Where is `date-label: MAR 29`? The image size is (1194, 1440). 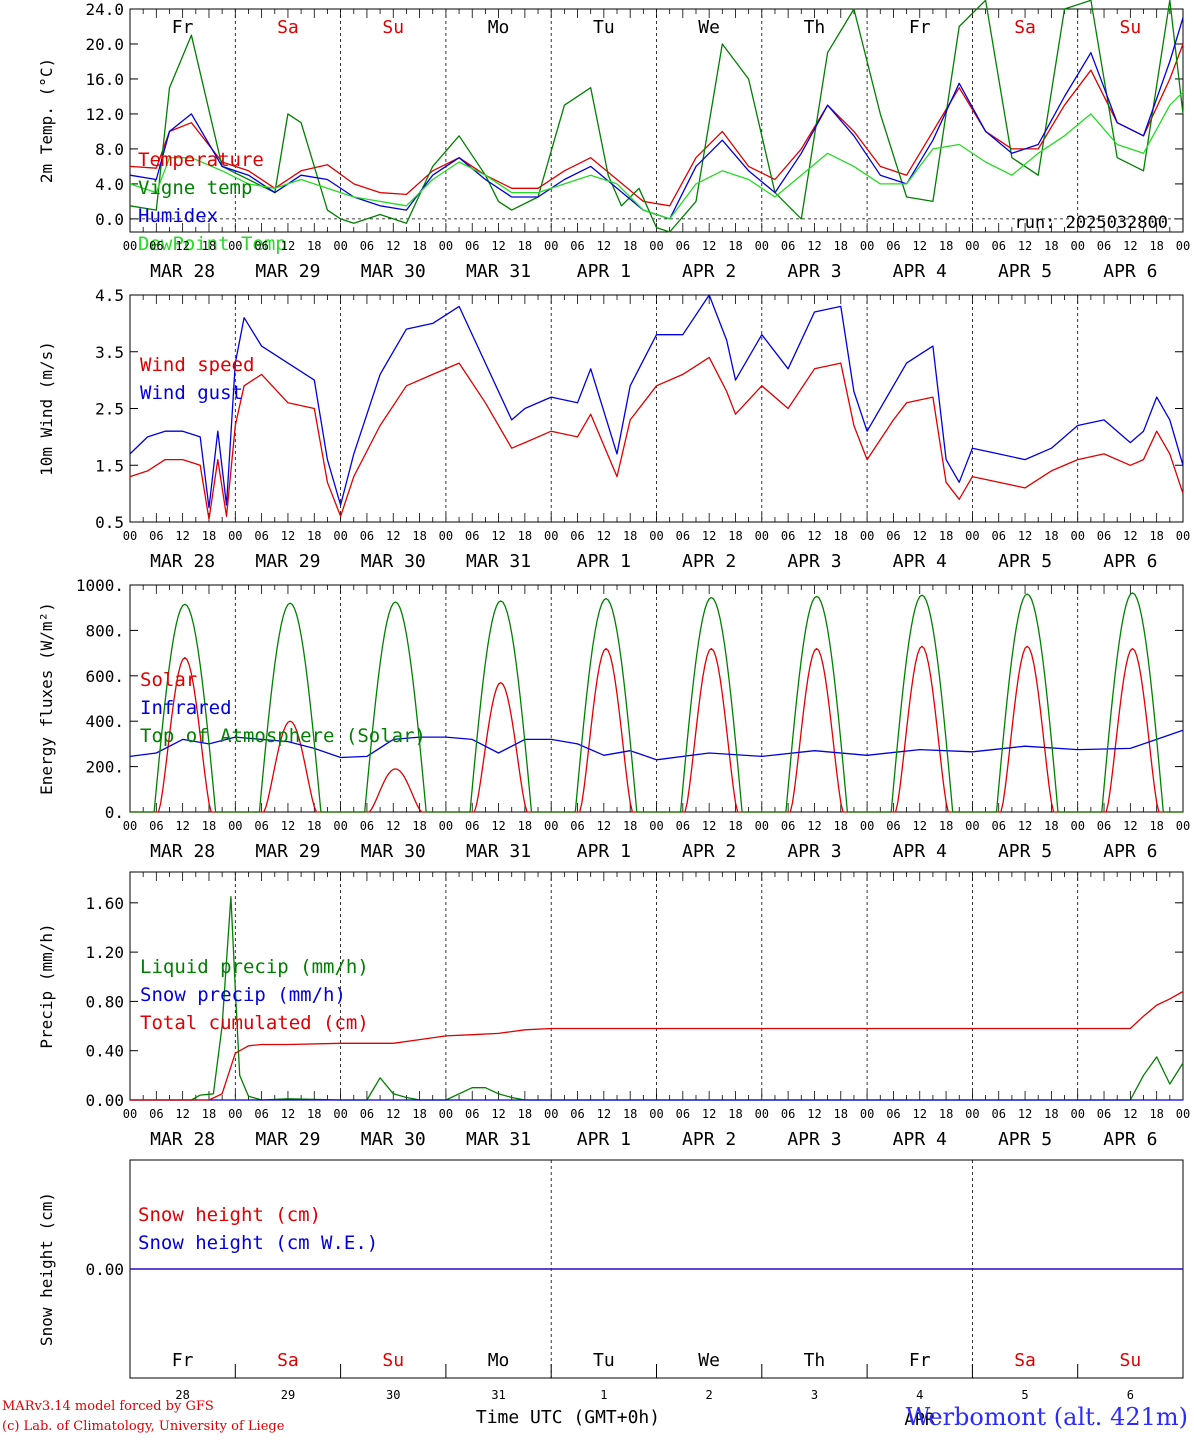 date-label: MAR 29 is located at coordinates (287, 1139).